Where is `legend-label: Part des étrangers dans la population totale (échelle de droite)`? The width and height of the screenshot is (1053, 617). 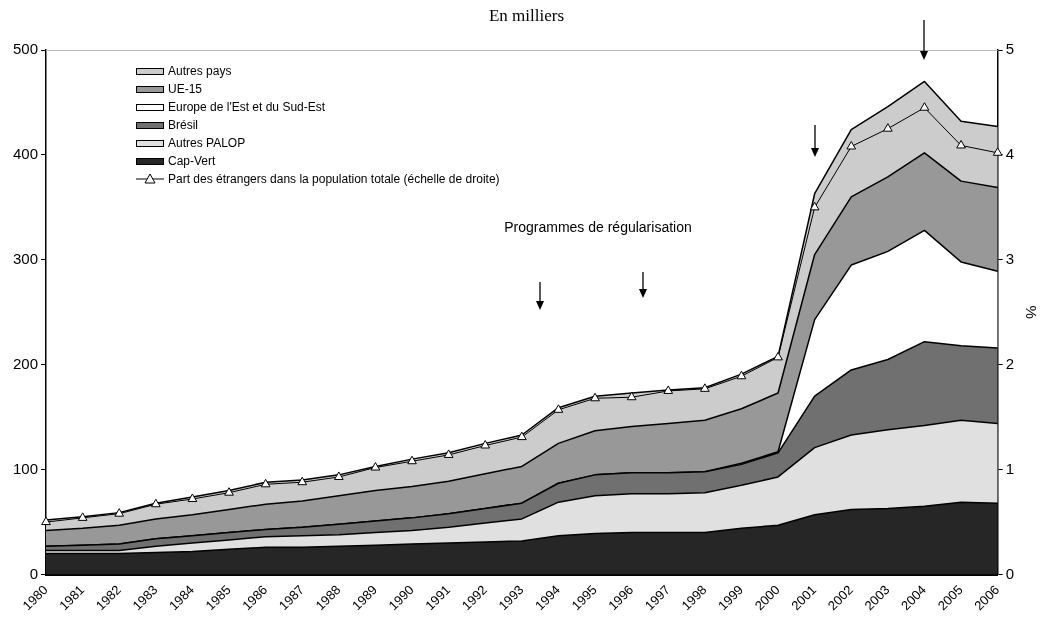 legend-label: Part des étrangers dans la population totale (échelle de droite) is located at coordinates (334, 179).